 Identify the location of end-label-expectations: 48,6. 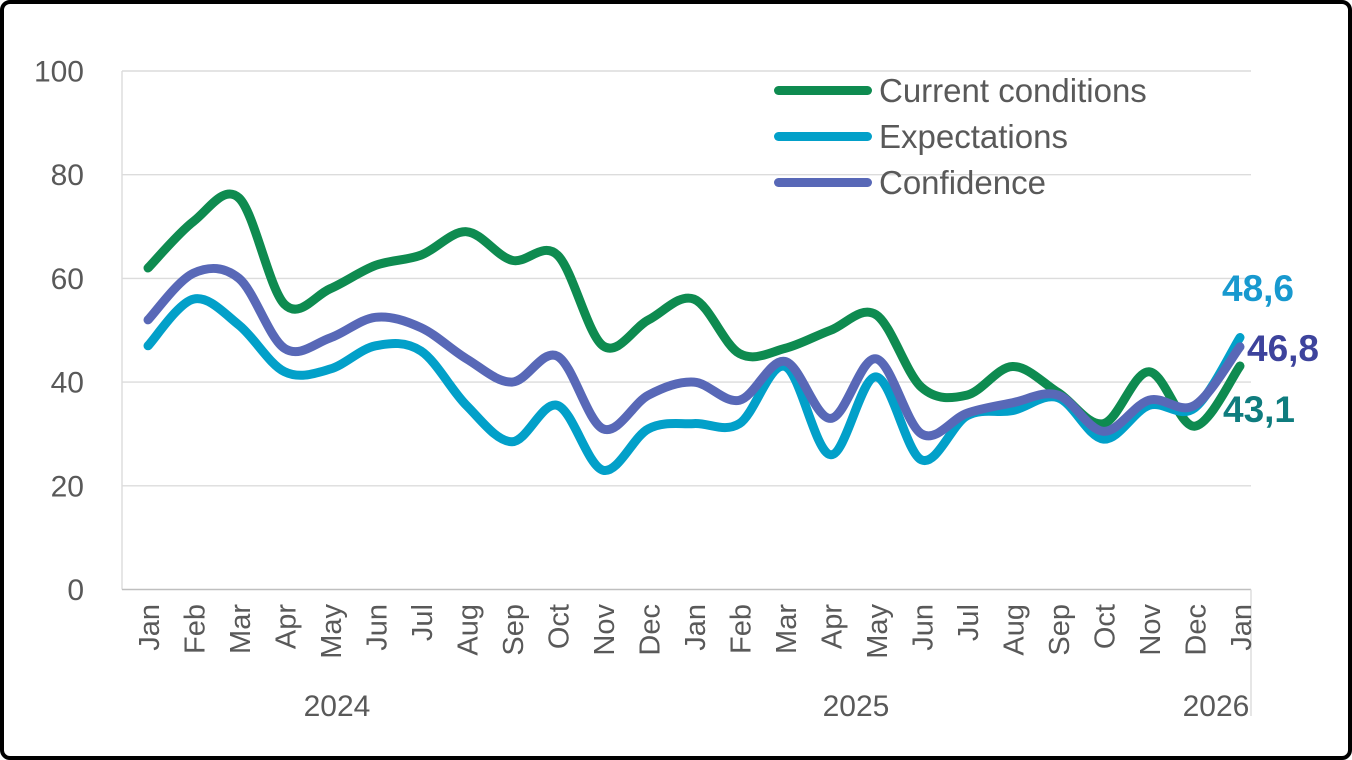
(1258, 288).